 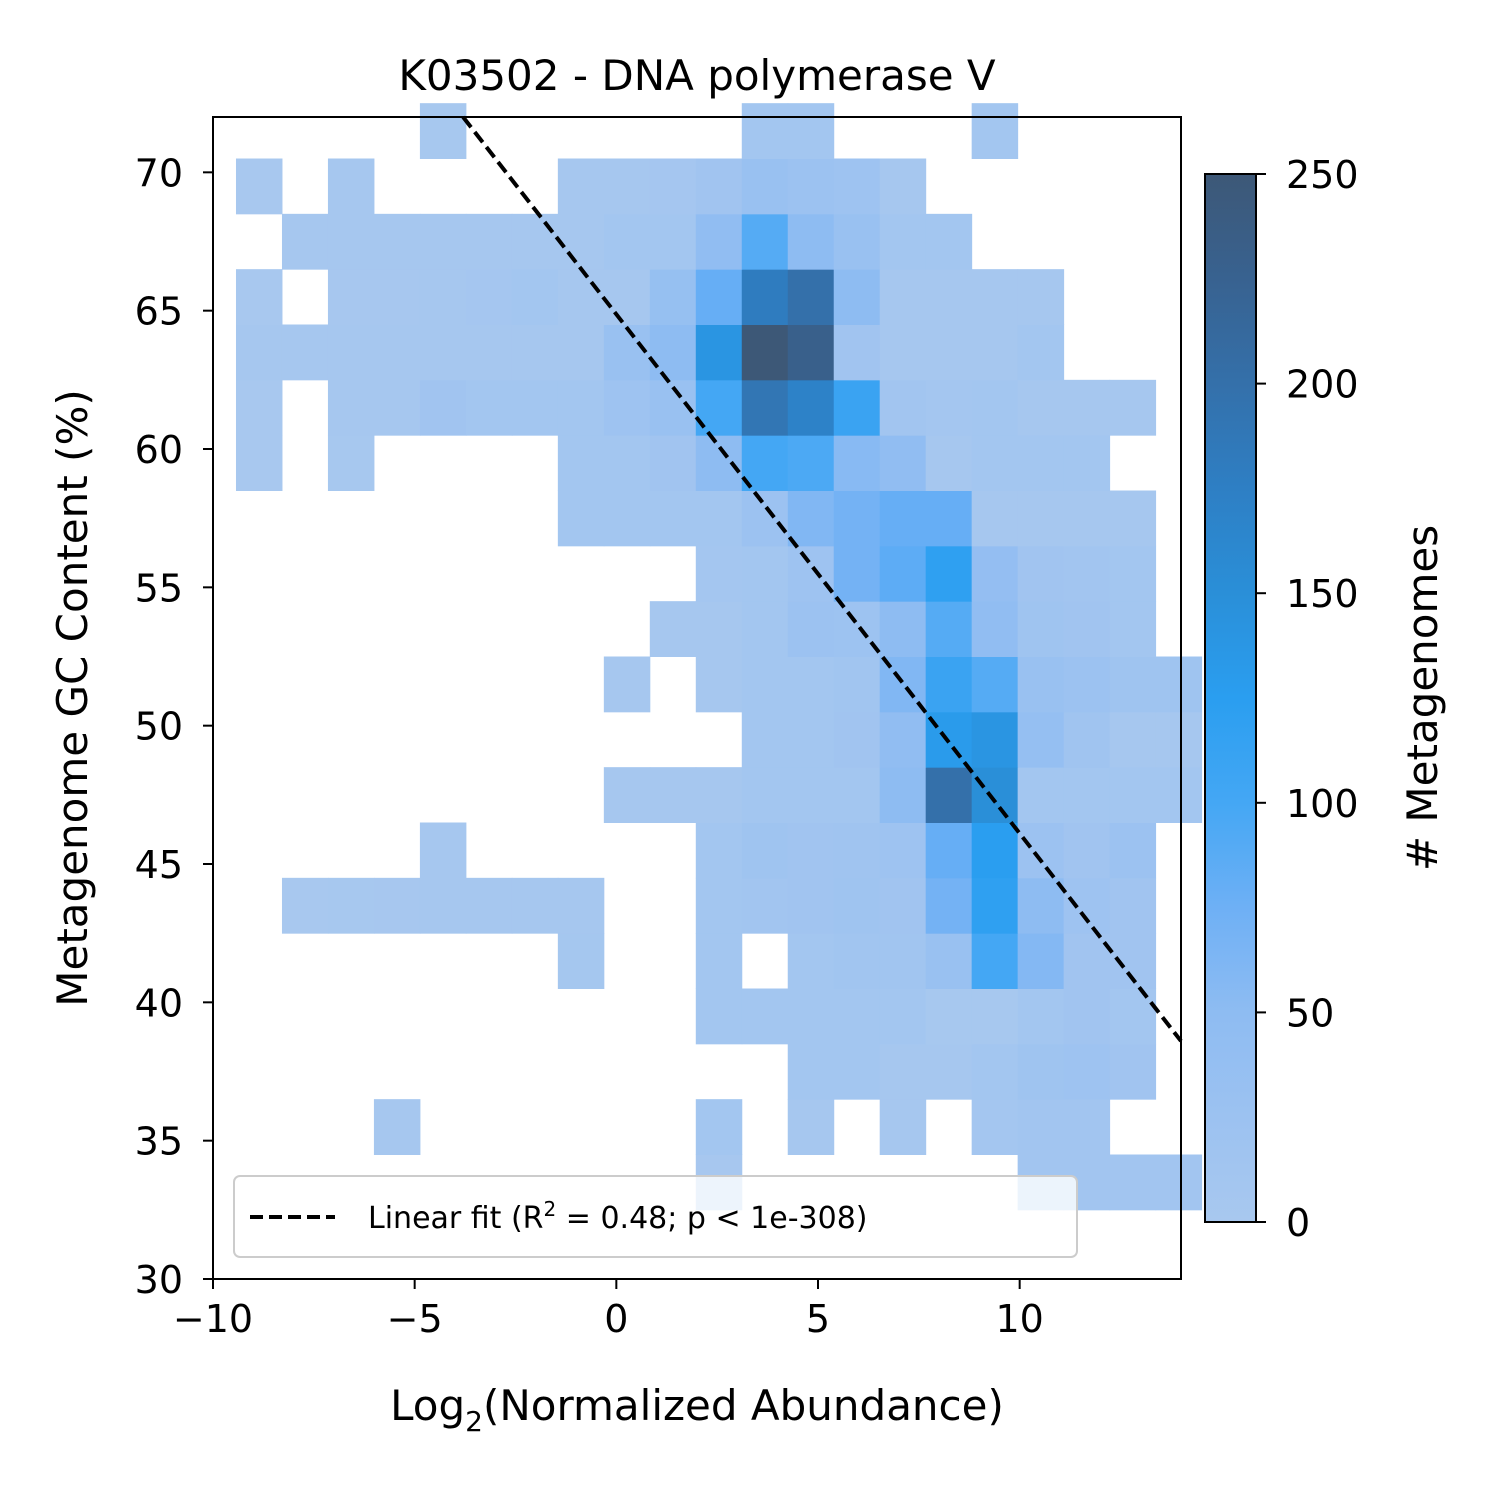 I want to click on legend: Linear fit (R2 = 0.48; p < 1e-308), so click(x=655, y=1216).